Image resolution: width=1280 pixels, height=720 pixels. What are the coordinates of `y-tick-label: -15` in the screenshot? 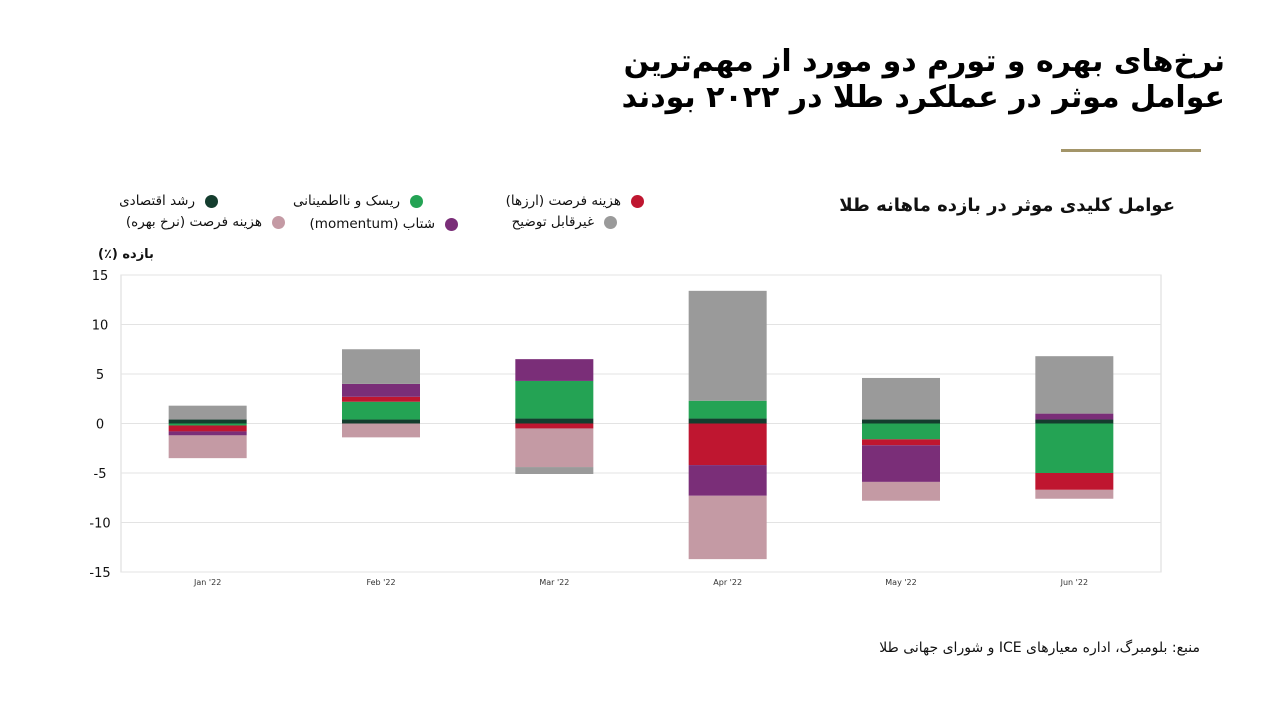 It's located at (99, 573).